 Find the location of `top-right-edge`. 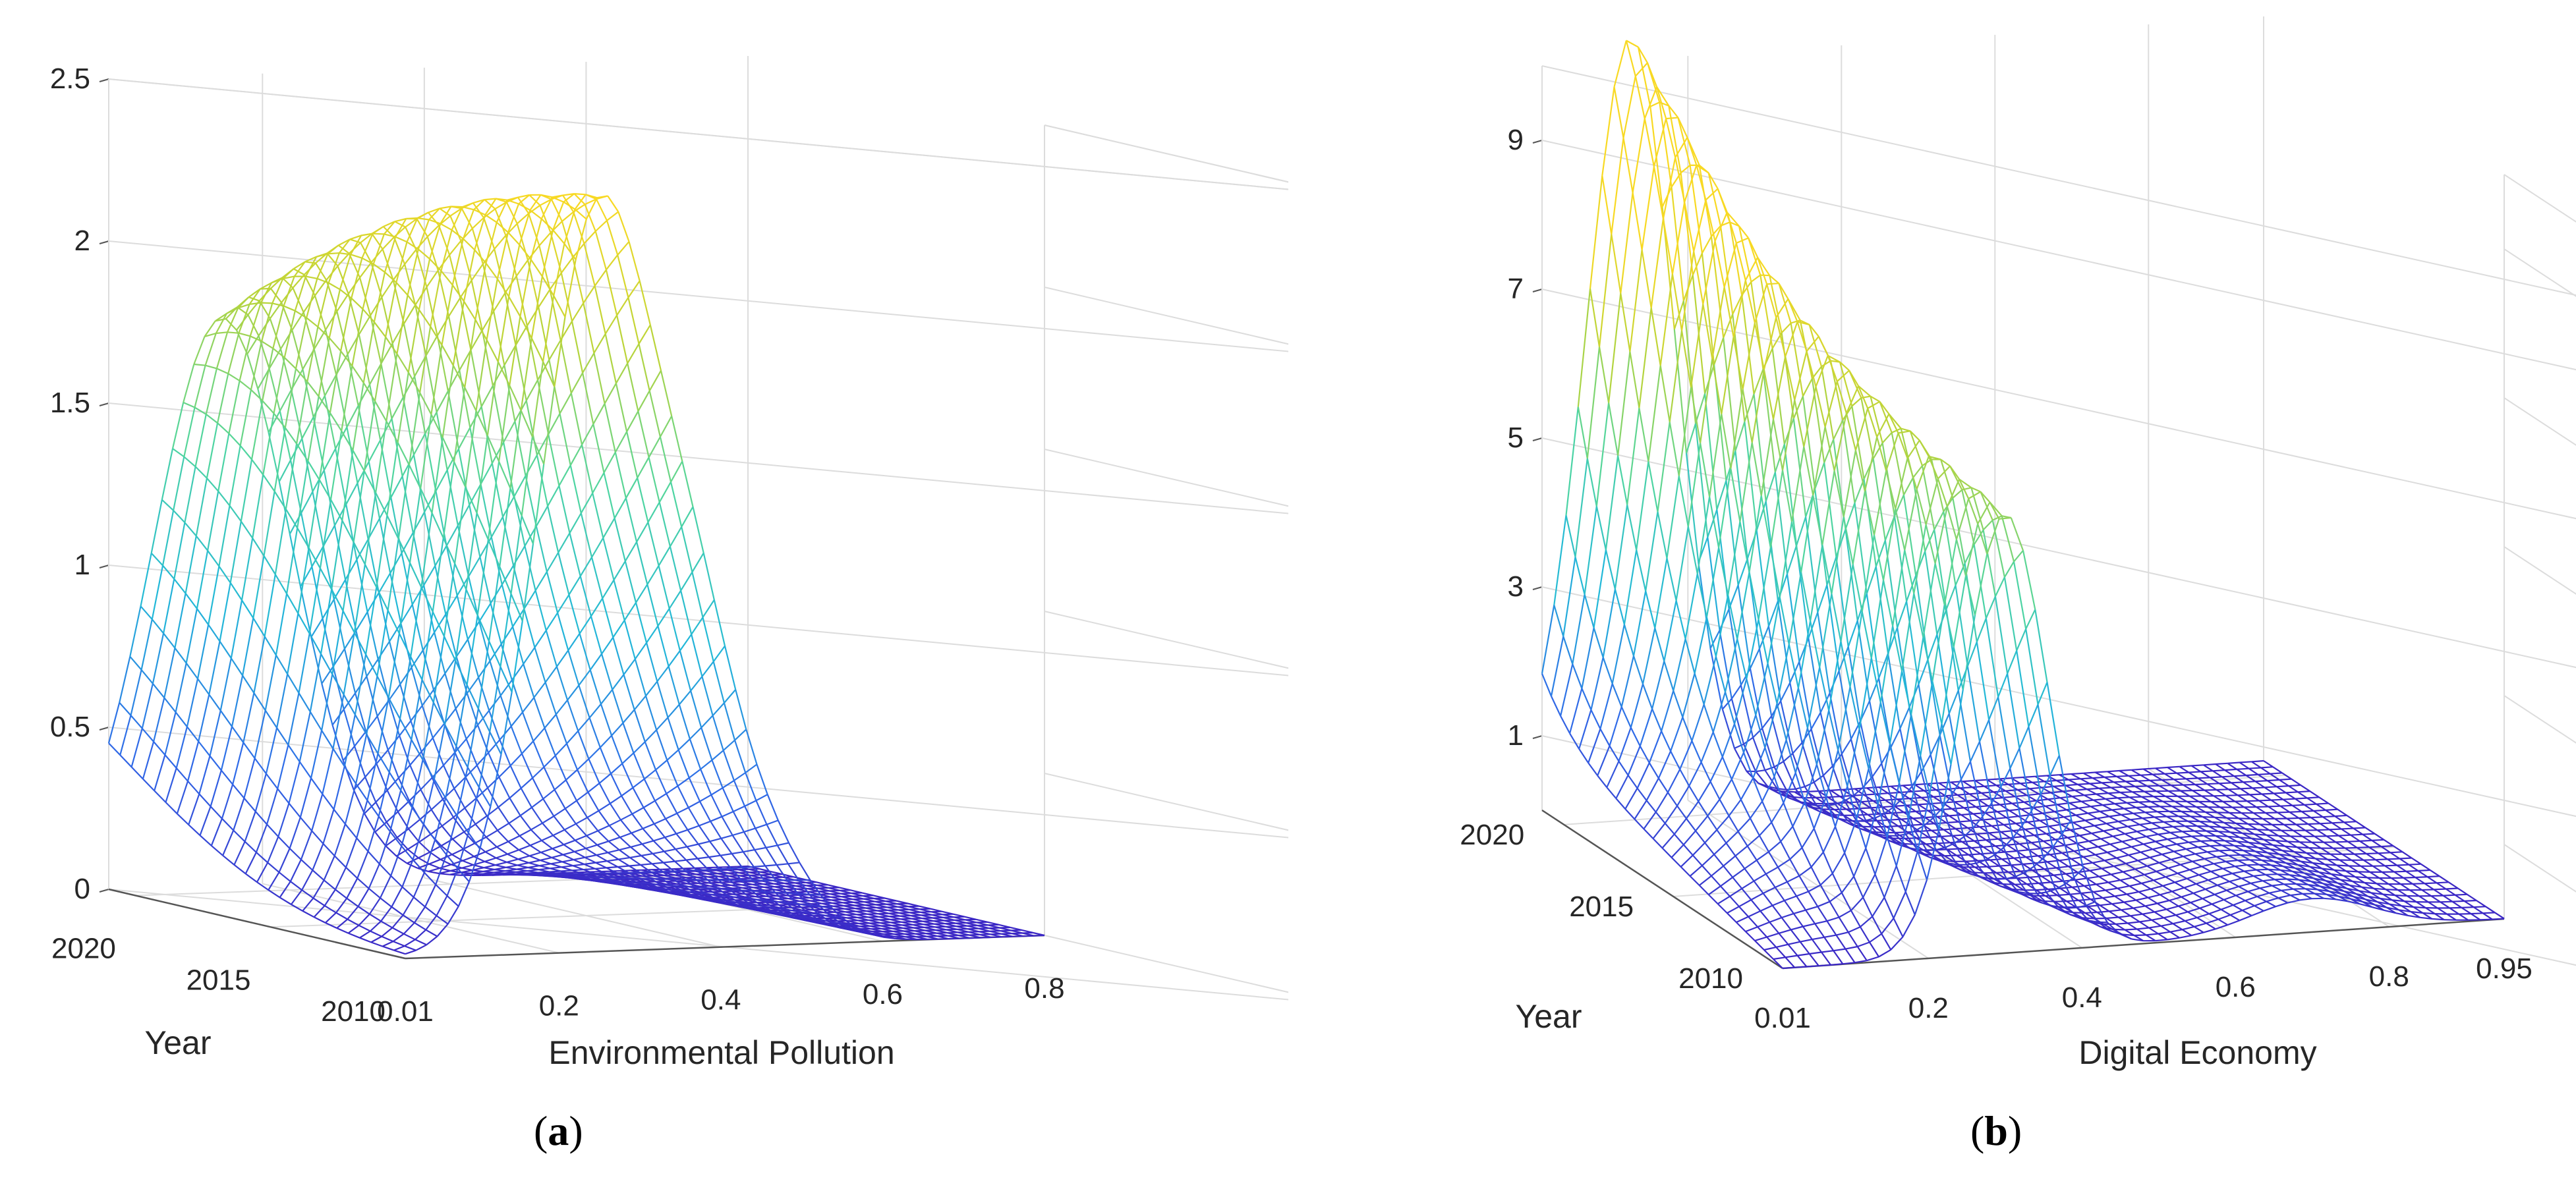

top-right-edge is located at coordinates (2540, 198).